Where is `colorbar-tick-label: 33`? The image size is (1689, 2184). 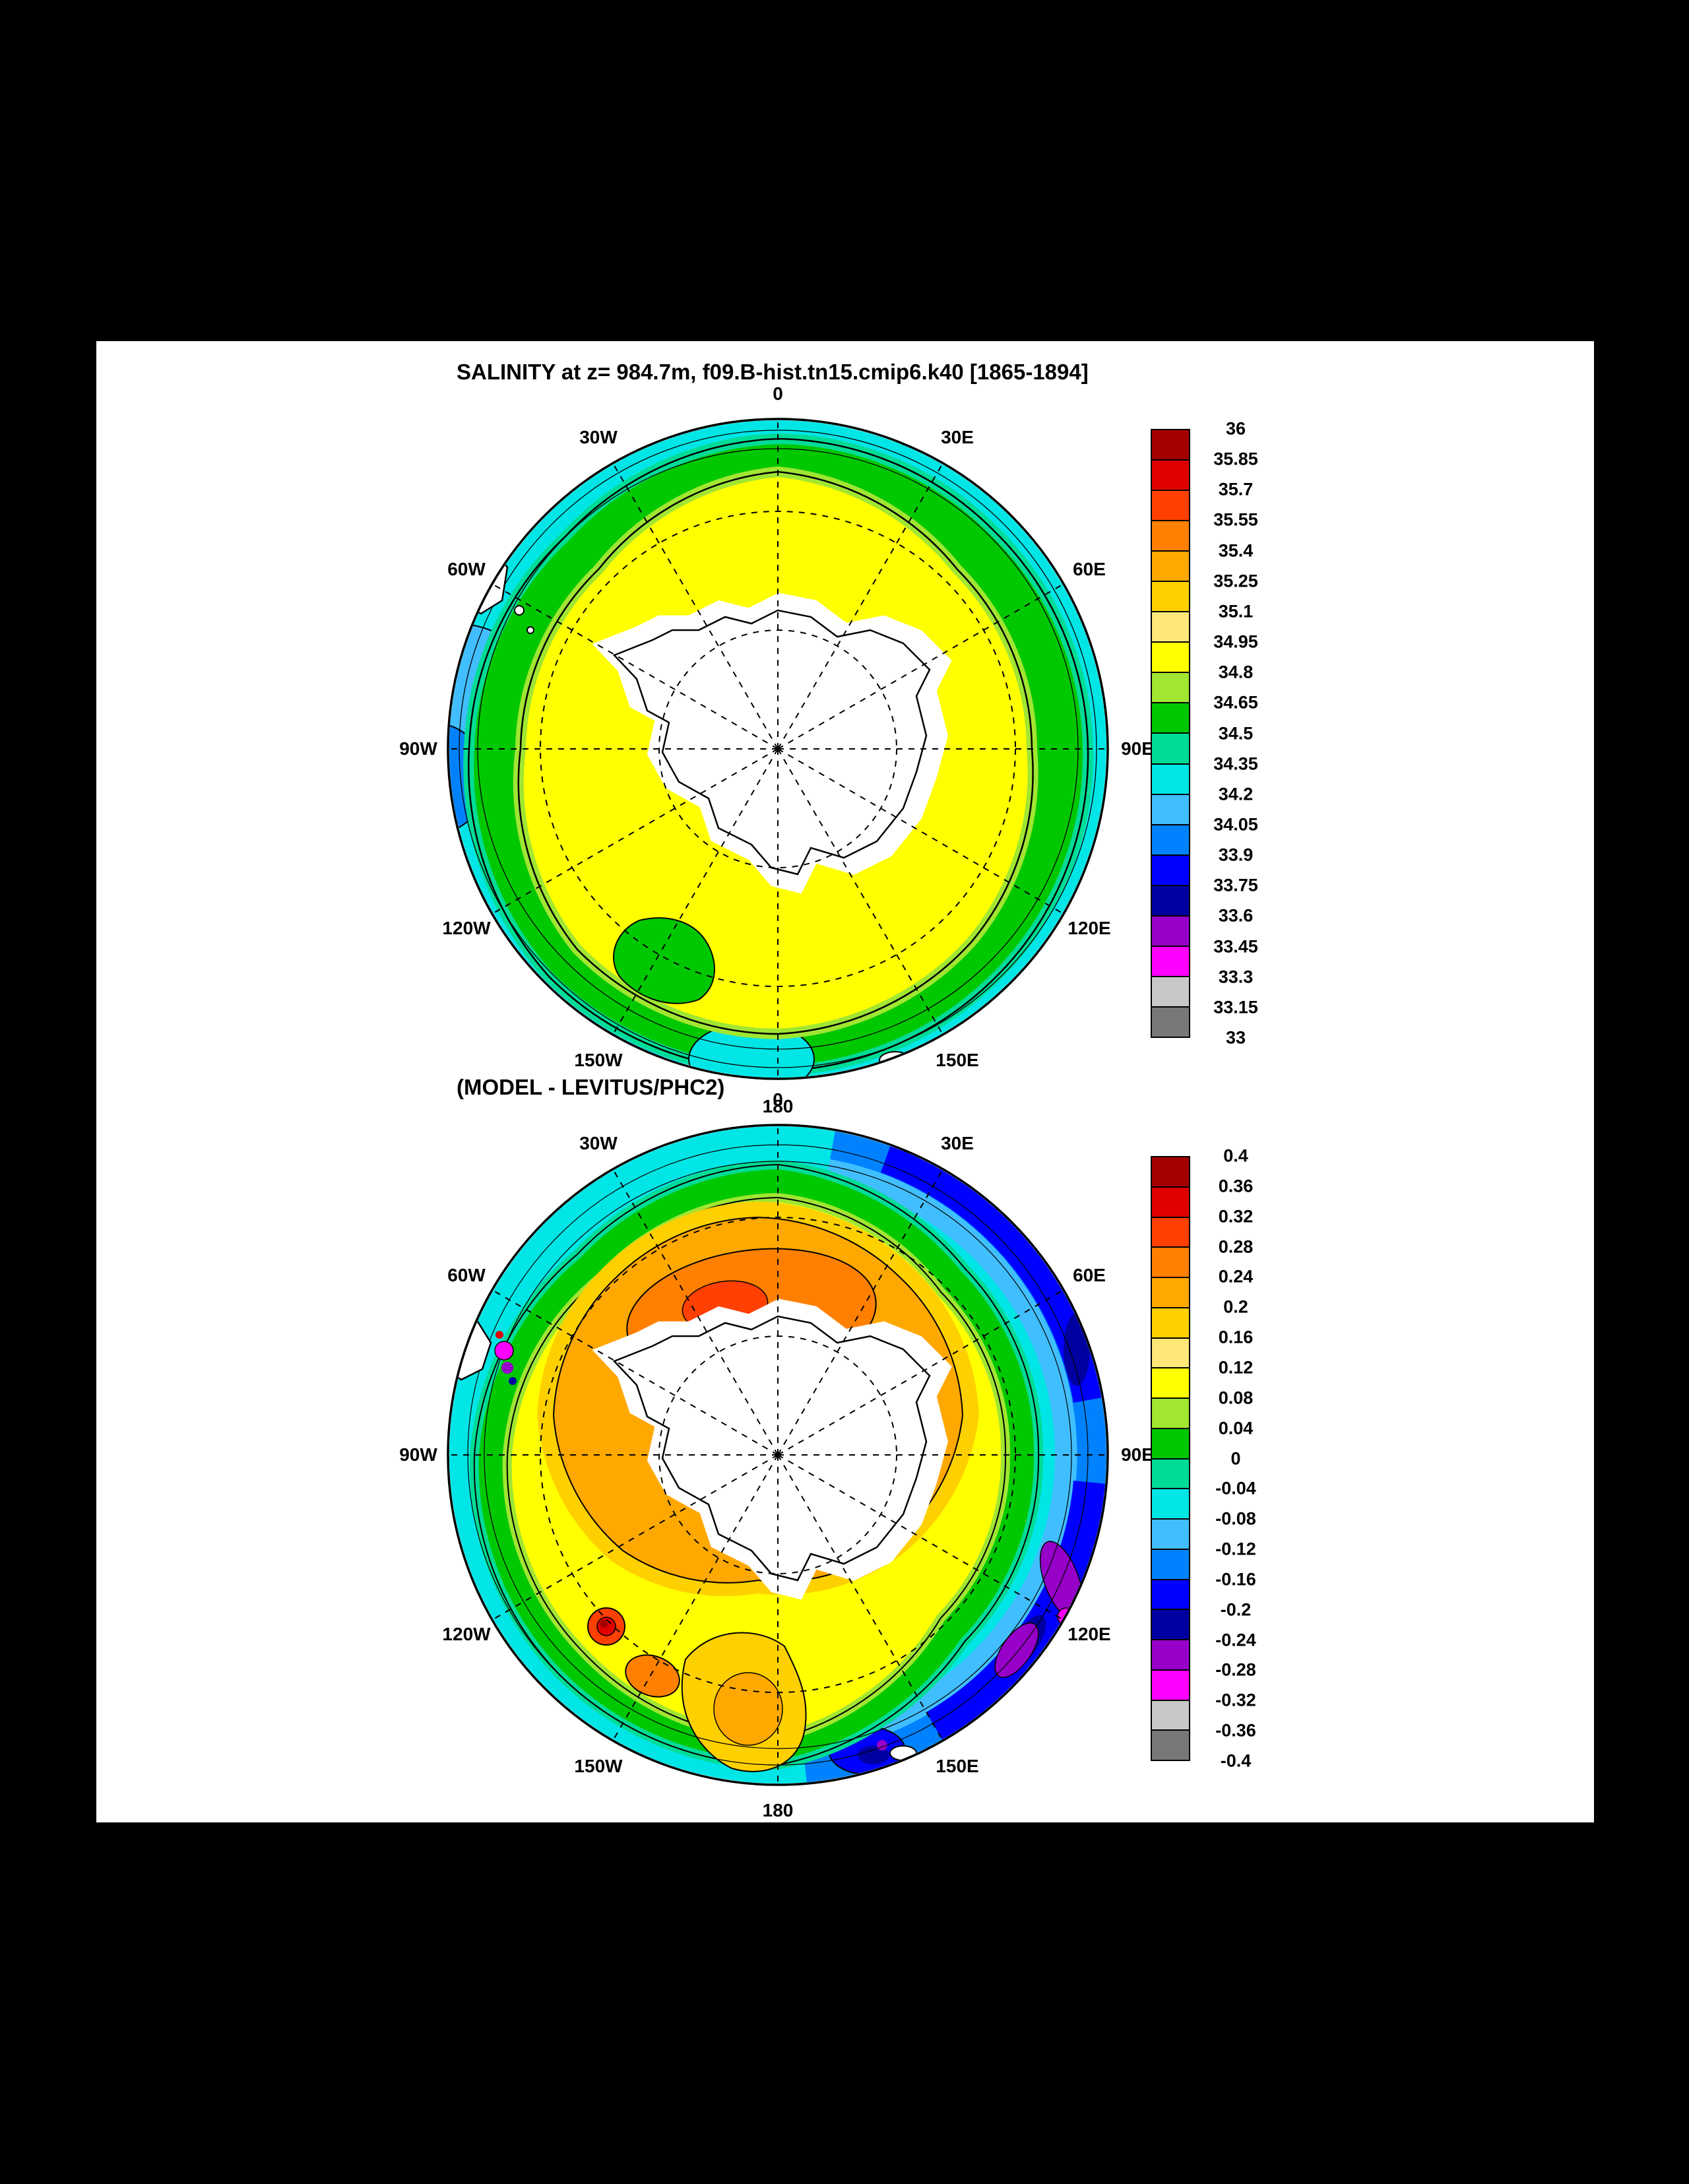 colorbar-tick-label: 33 is located at coordinates (1235, 1037).